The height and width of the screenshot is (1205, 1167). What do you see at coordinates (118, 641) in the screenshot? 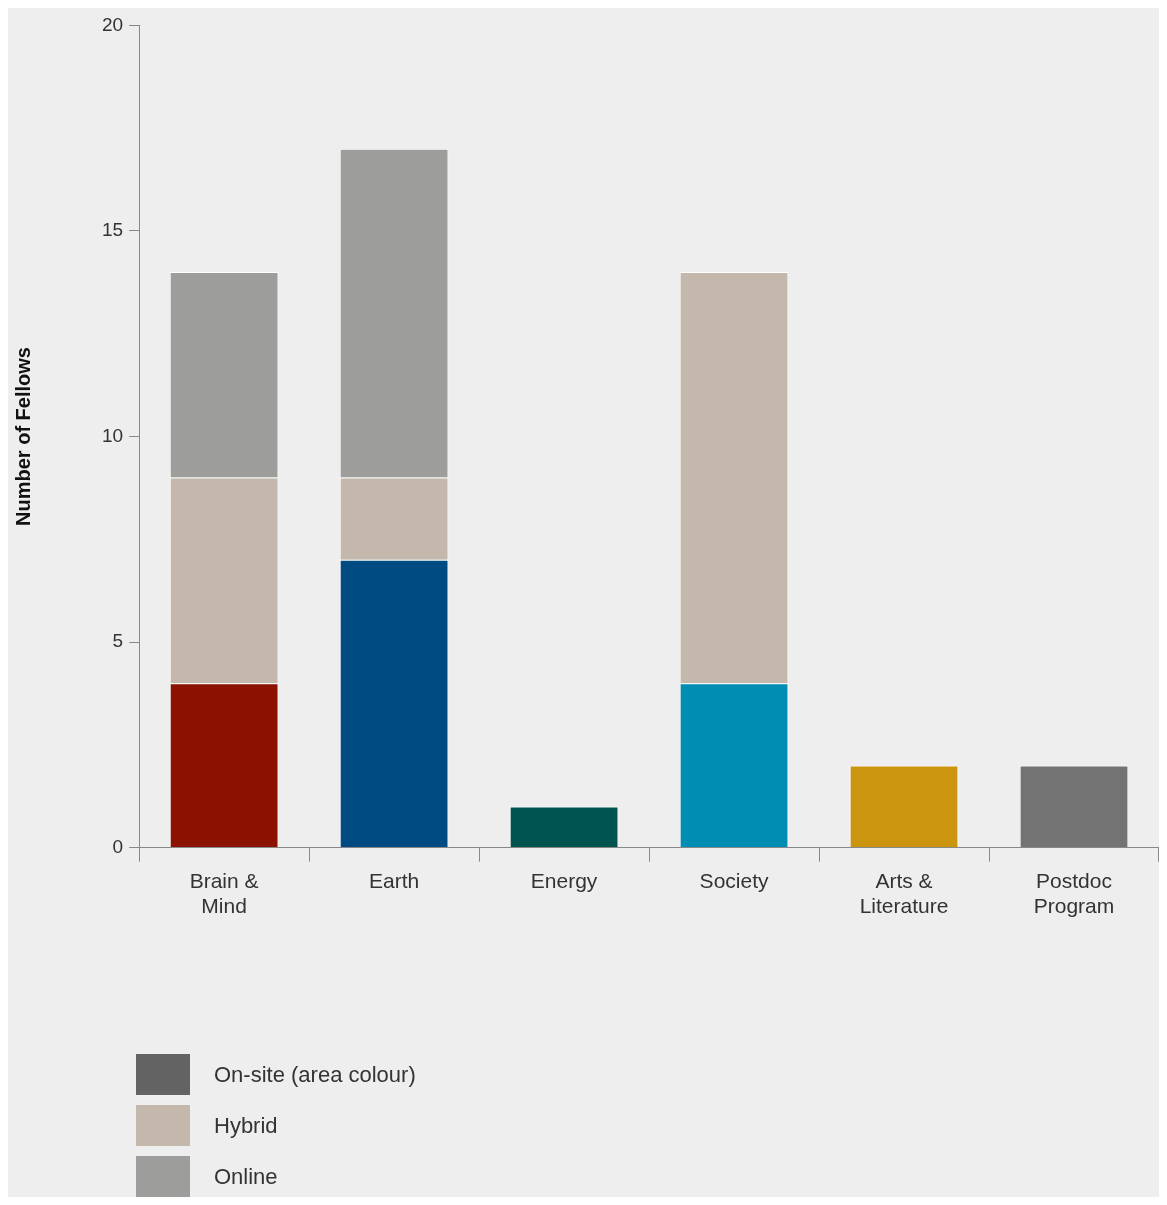
I see `y-tick-label: 5` at bounding box center [118, 641].